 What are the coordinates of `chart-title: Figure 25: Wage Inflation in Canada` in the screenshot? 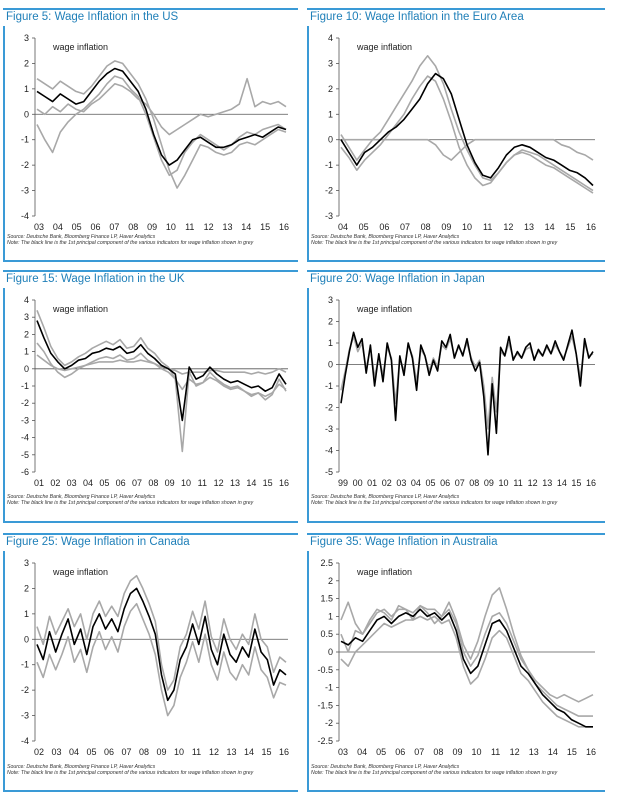 It's located at (98, 542).